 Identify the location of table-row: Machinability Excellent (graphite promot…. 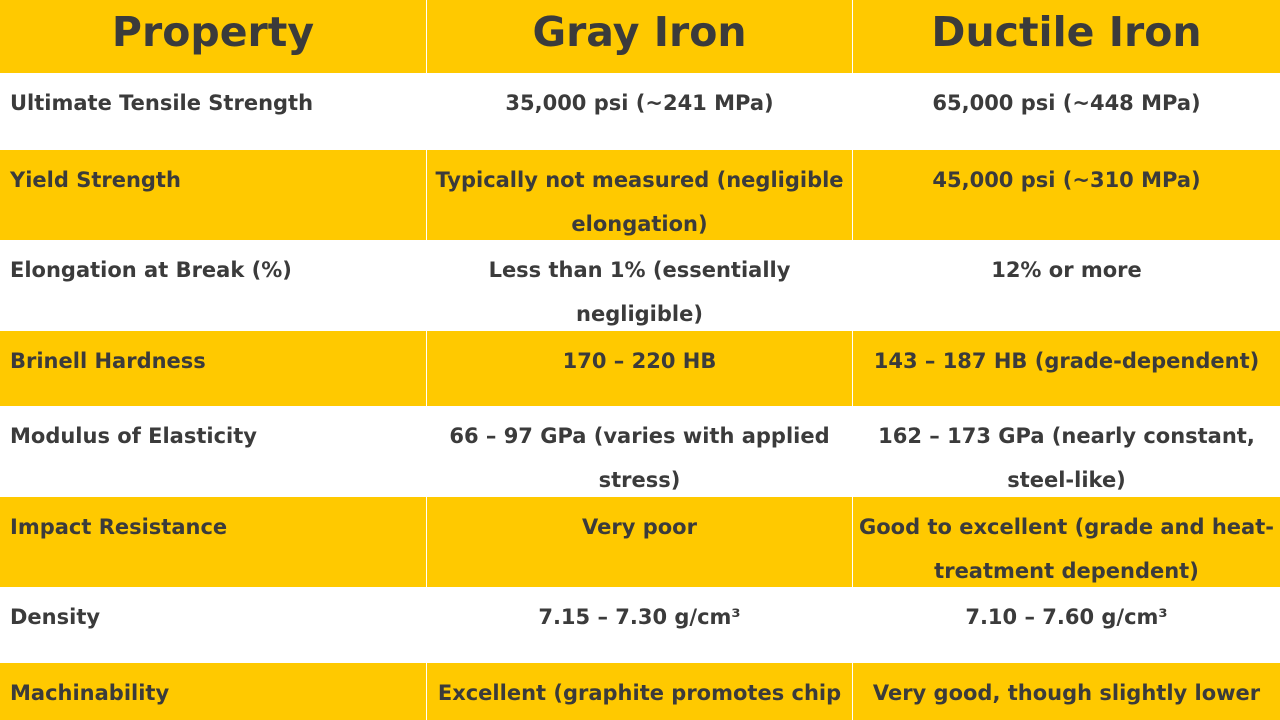
(640, 691).